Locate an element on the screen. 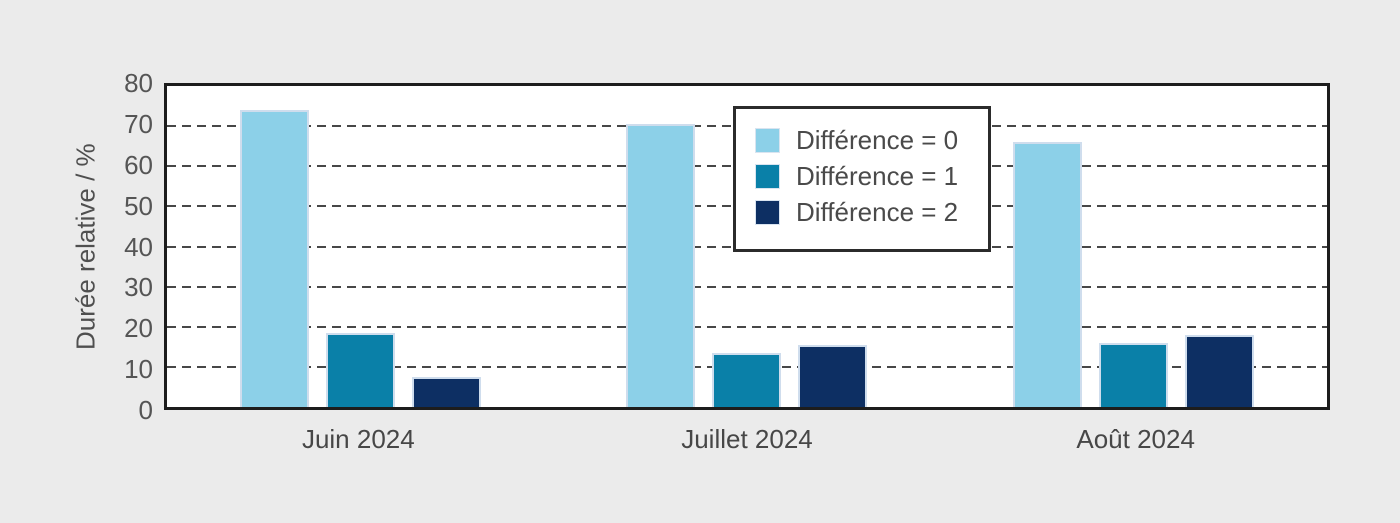 The height and width of the screenshot is (523, 1400). bar-series-1-Août 2024 is located at coordinates (1134, 374).